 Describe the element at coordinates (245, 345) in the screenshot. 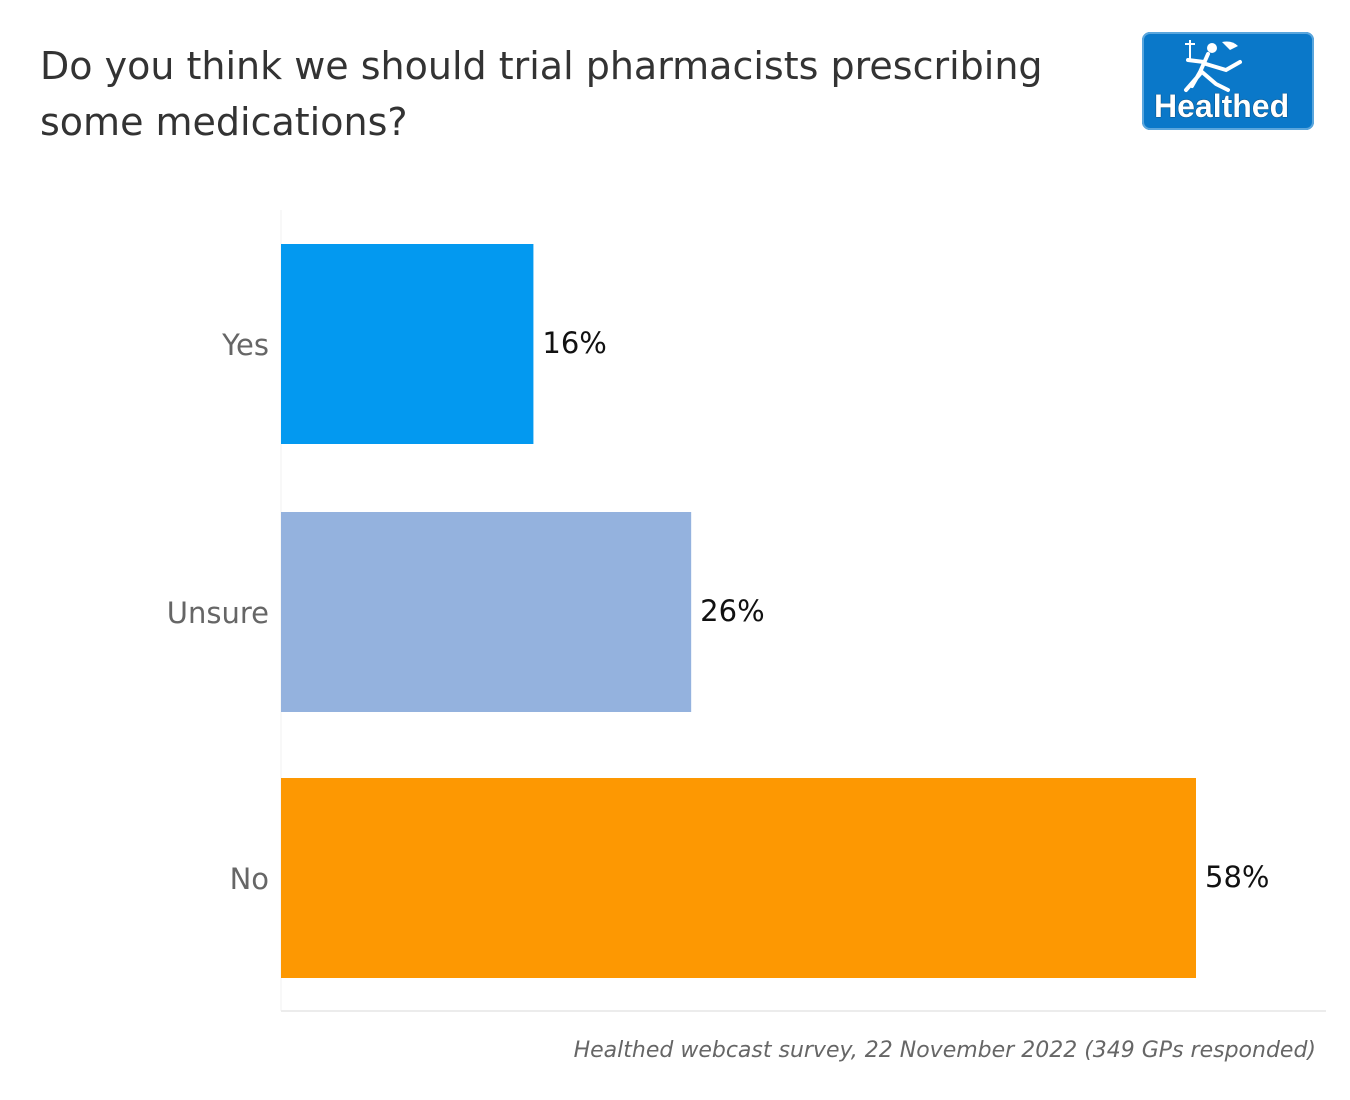

I see `category-label-yes: Yes` at that location.